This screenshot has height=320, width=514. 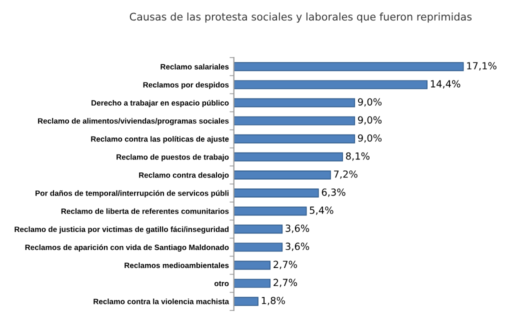 What do you see at coordinates (445, 84) in the screenshot?
I see `data-label: 14,4%` at bounding box center [445, 84].